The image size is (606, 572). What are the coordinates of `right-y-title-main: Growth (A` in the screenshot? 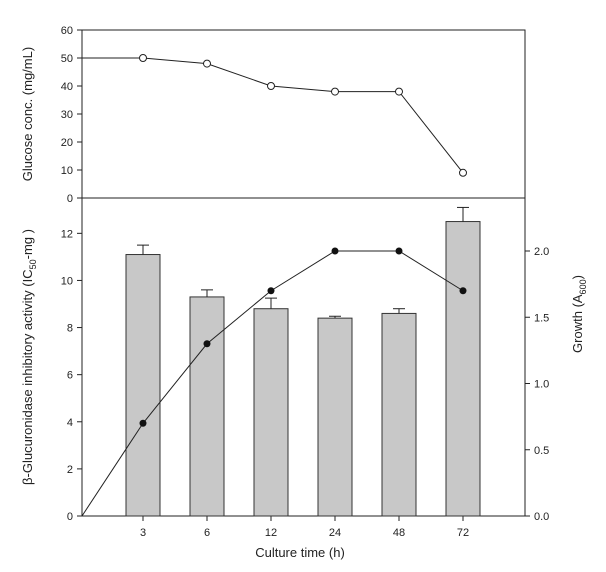 It's located at (577, 323).